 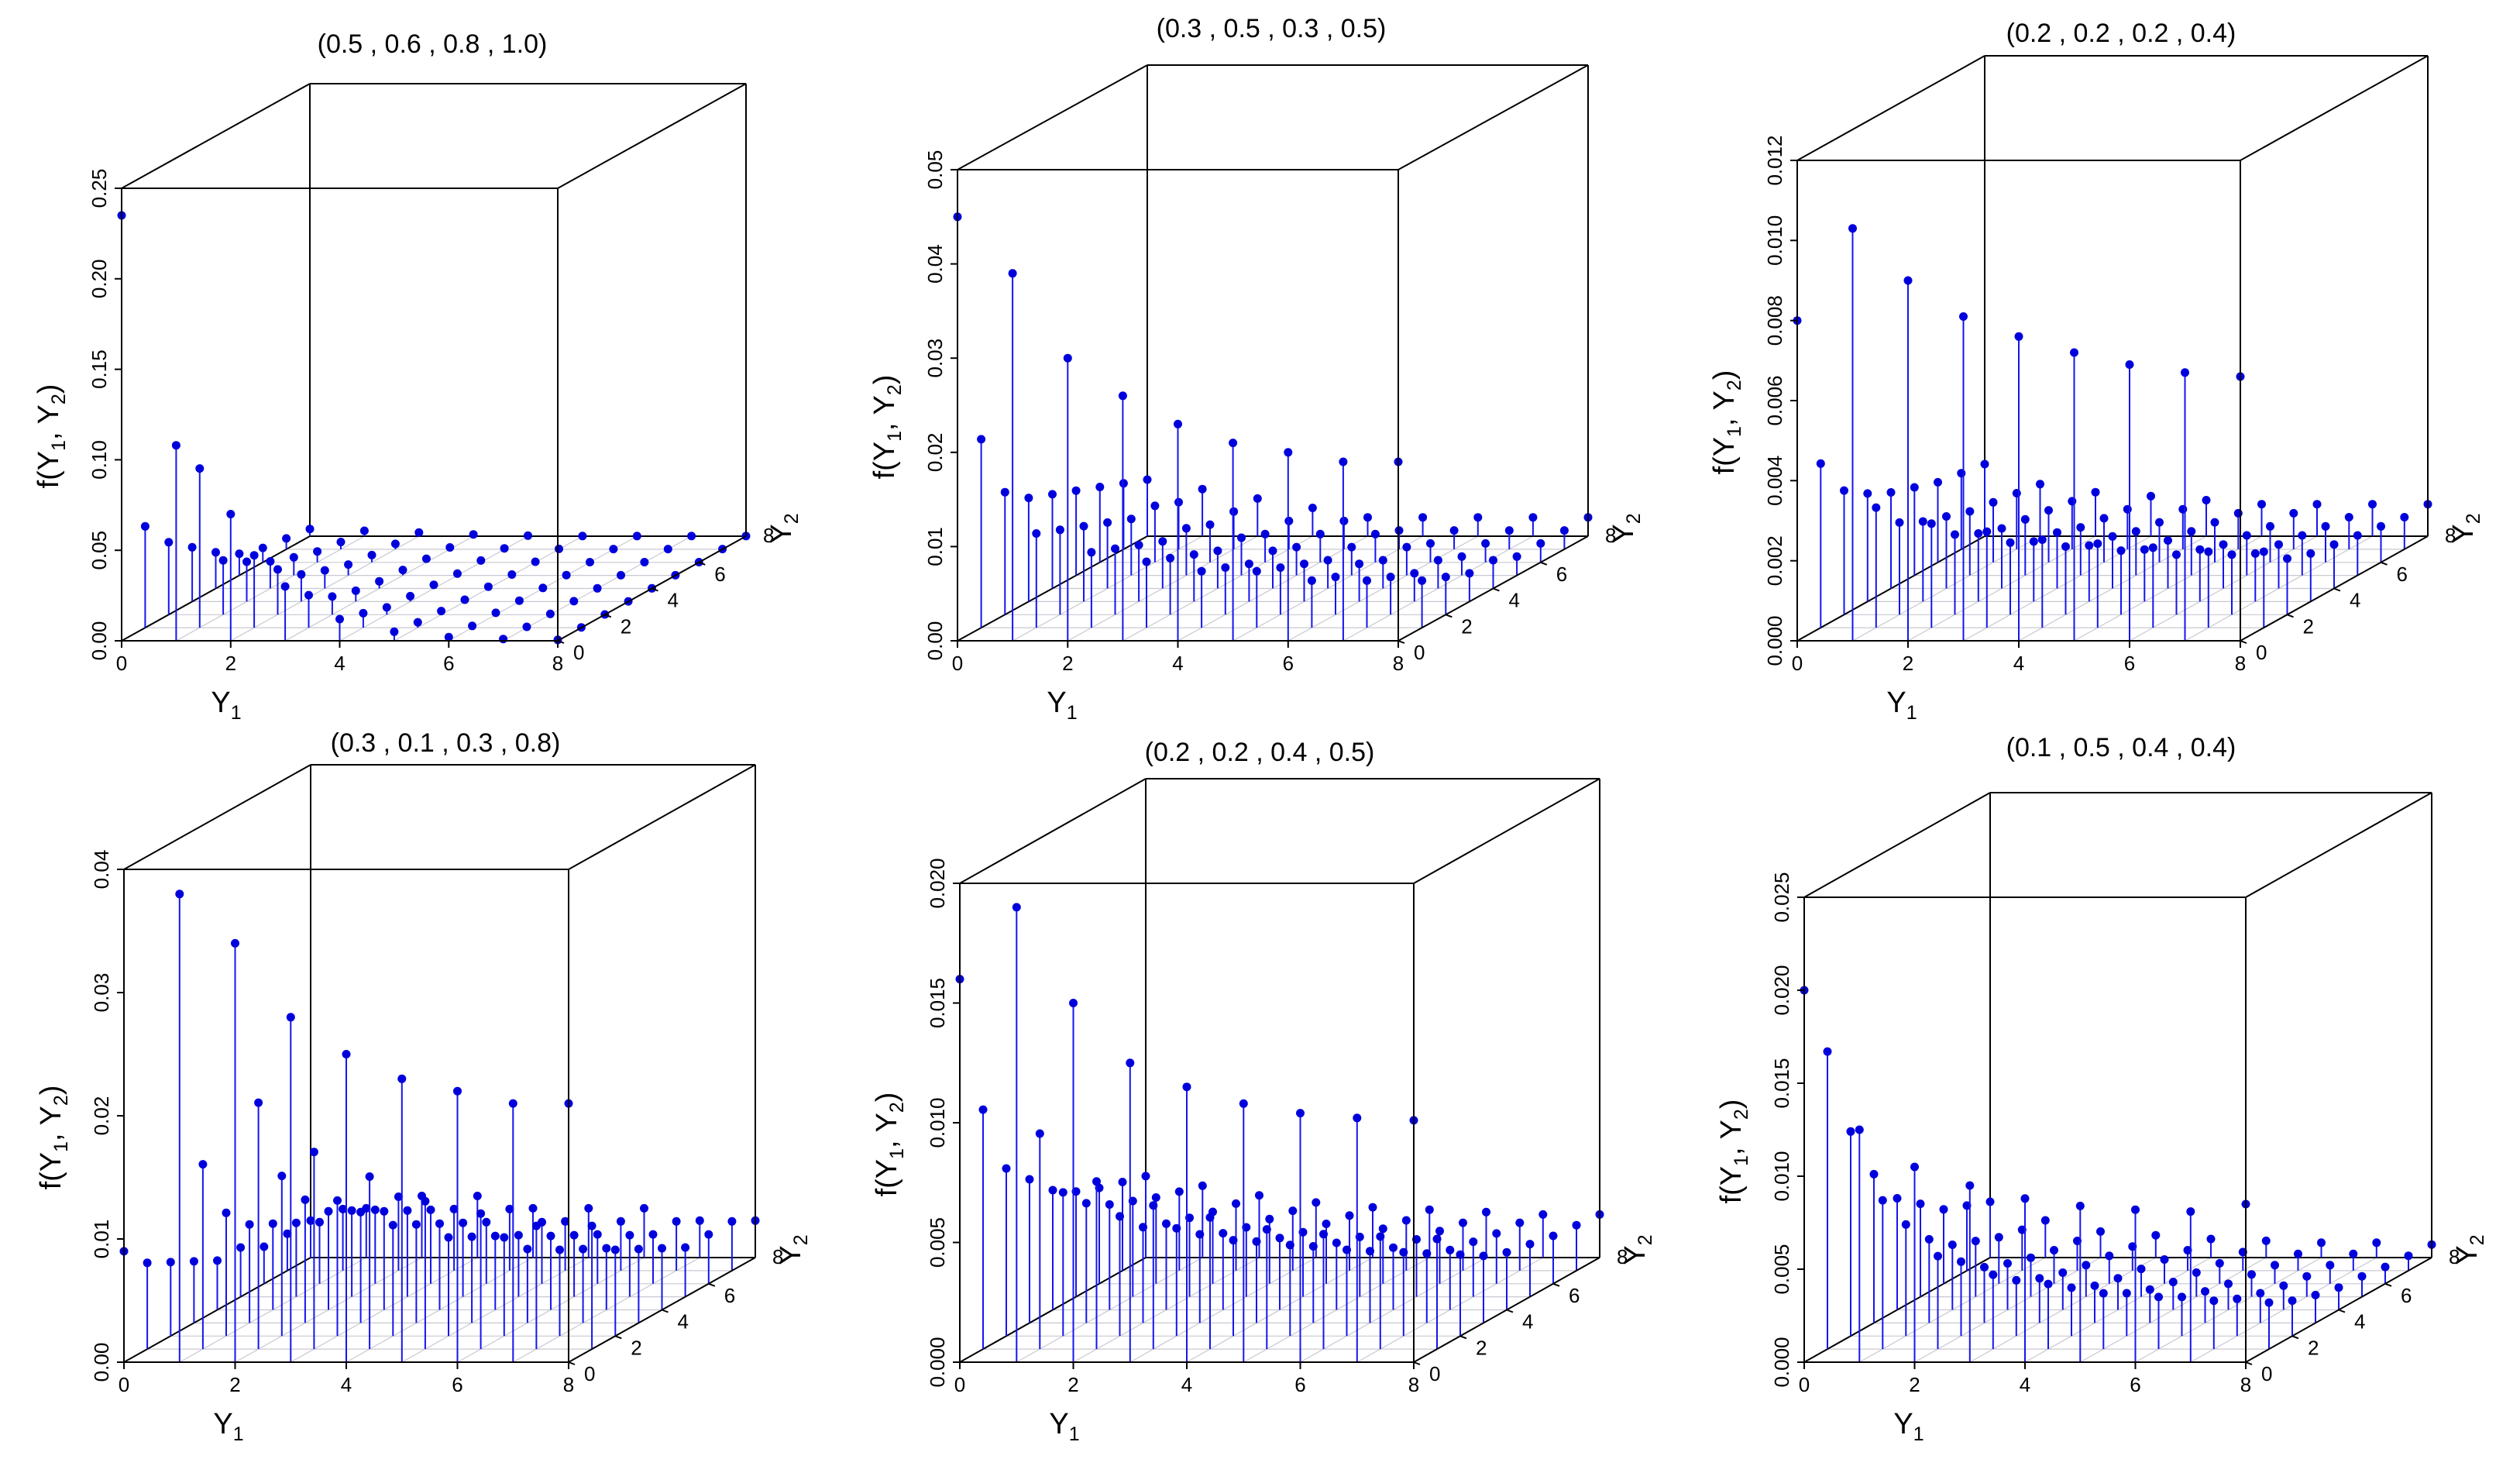 I want to click on z-tick-label: 0.020, so click(x=1781, y=990).